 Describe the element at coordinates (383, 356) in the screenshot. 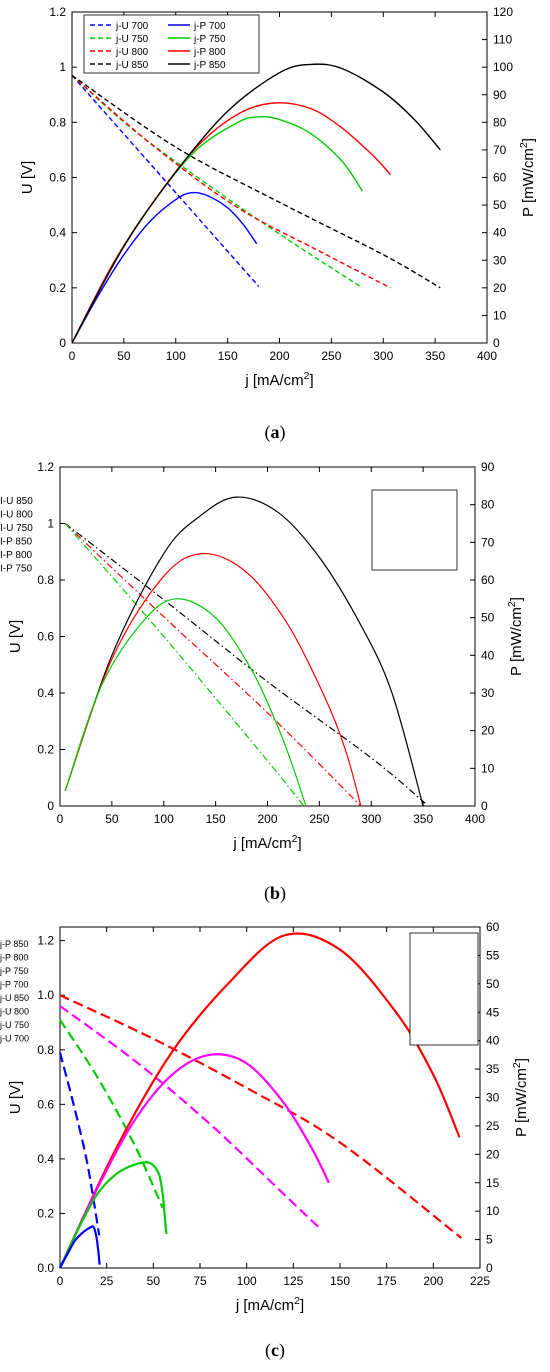

I see `x-tick-label: 300` at that location.